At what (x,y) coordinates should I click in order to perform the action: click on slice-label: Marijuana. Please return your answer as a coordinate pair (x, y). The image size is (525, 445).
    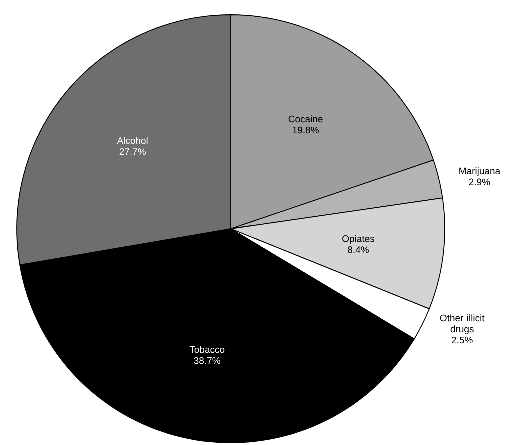
    Looking at the image, I should click on (480, 172).